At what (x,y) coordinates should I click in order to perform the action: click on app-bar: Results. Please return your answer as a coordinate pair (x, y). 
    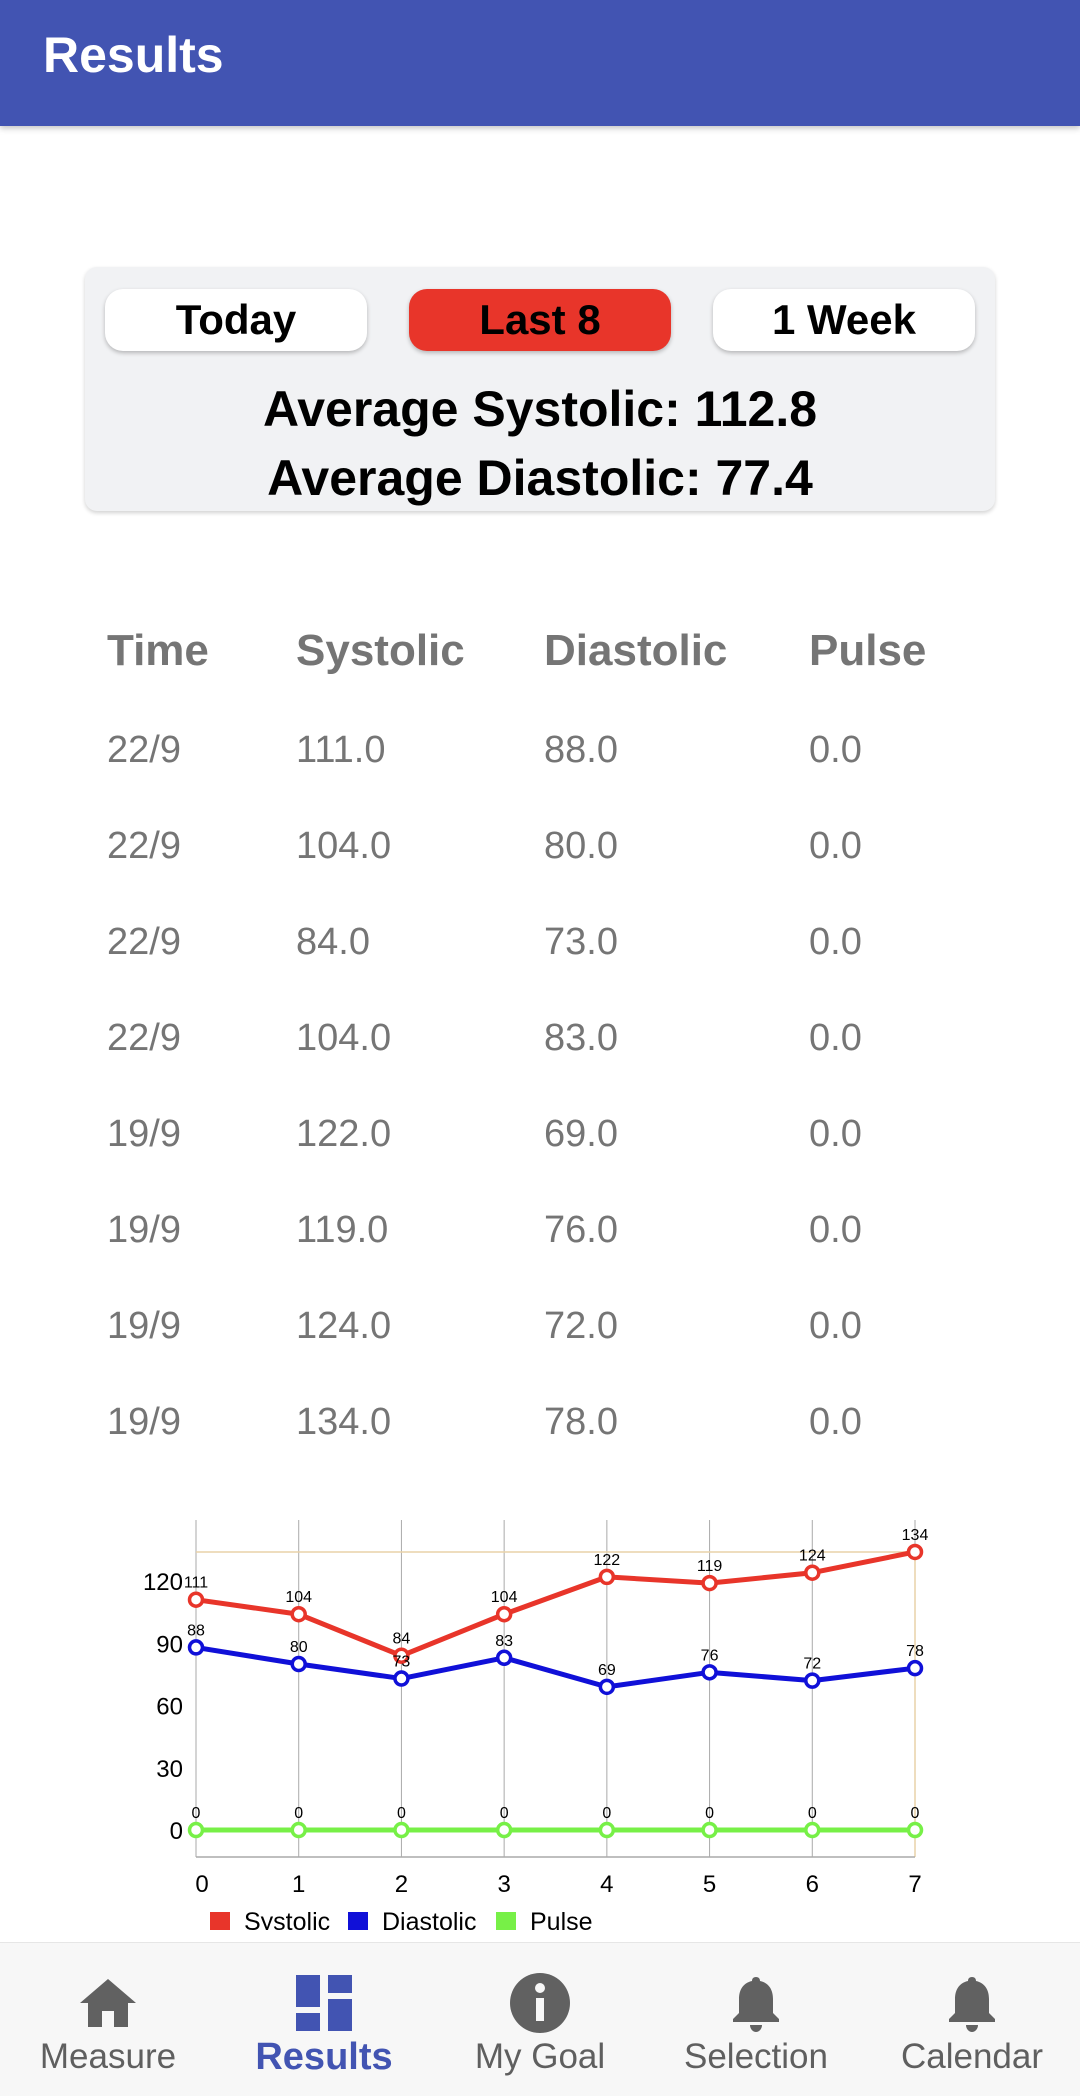
    Looking at the image, I should click on (540, 63).